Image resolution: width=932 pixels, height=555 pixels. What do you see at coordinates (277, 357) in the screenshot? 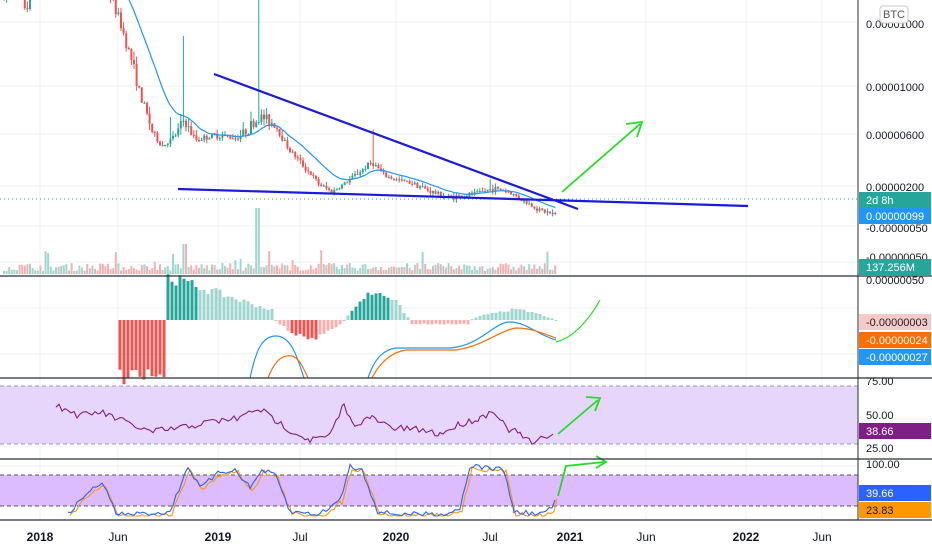
I see `macd-line` at bounding box center [277, 357].